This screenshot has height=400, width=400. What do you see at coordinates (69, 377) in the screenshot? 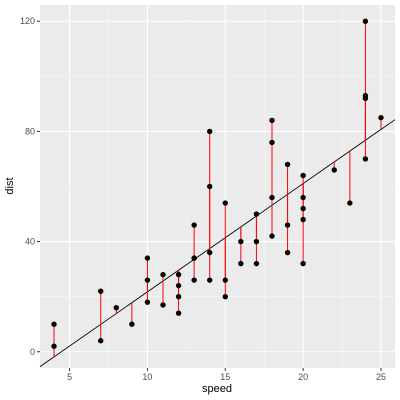
I see `x-tick-label: 5` at bounding box center [69, 377].